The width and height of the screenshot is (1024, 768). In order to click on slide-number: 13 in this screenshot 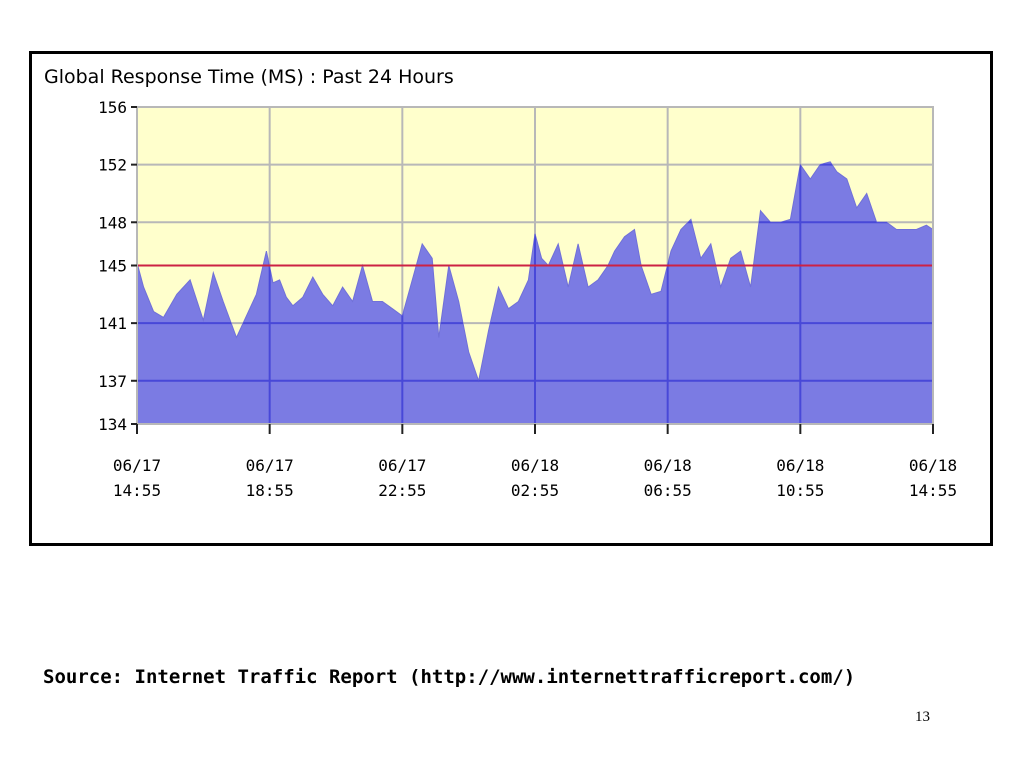, I will do `click(922, 717)`.